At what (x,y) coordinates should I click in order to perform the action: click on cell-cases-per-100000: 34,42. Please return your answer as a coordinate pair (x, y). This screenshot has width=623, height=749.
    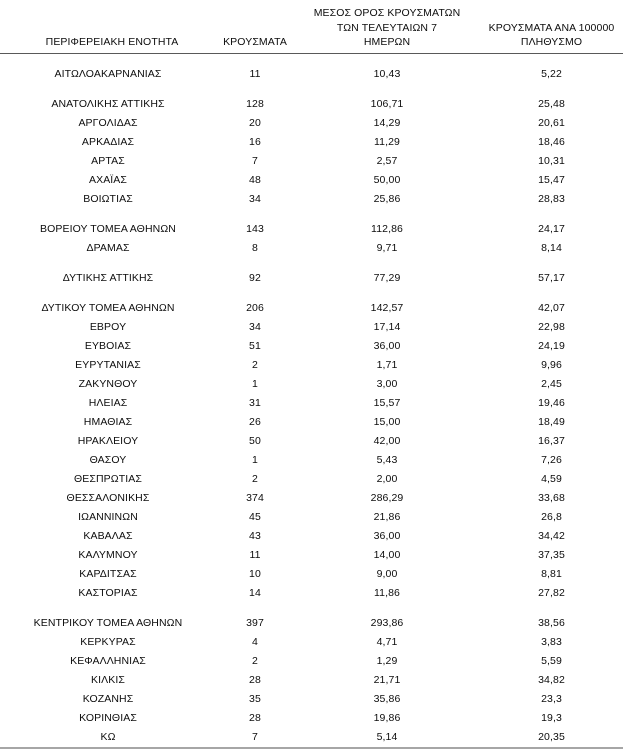
    Looking at the image, I should click on (551, 535).